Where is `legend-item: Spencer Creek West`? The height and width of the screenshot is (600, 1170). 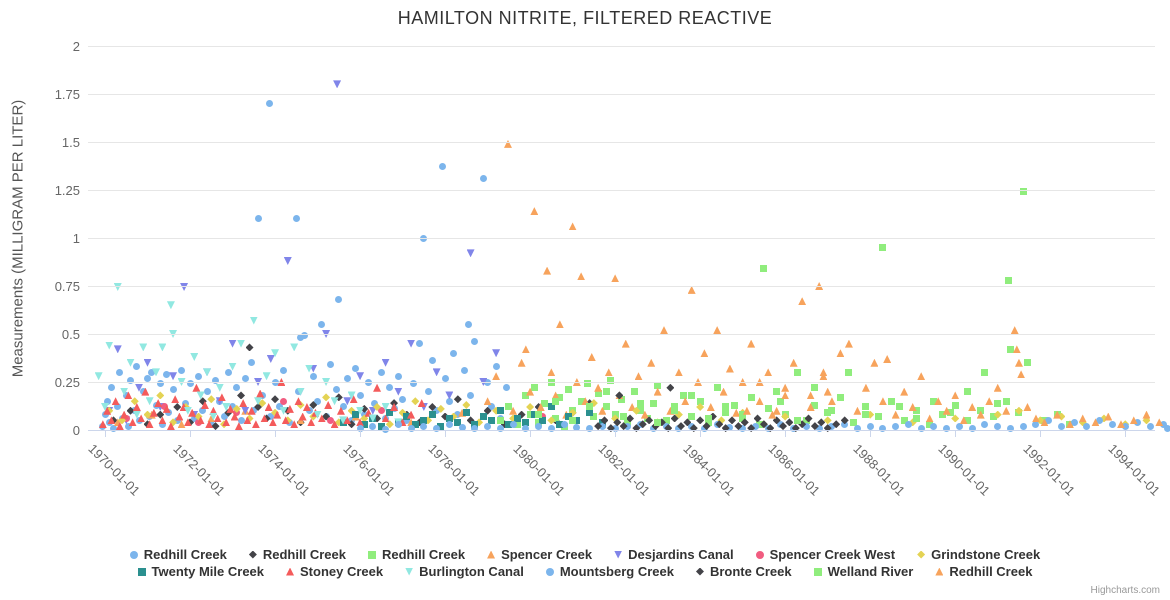 legend-item: Spencer Creek West is located at coordinates (825, 554).